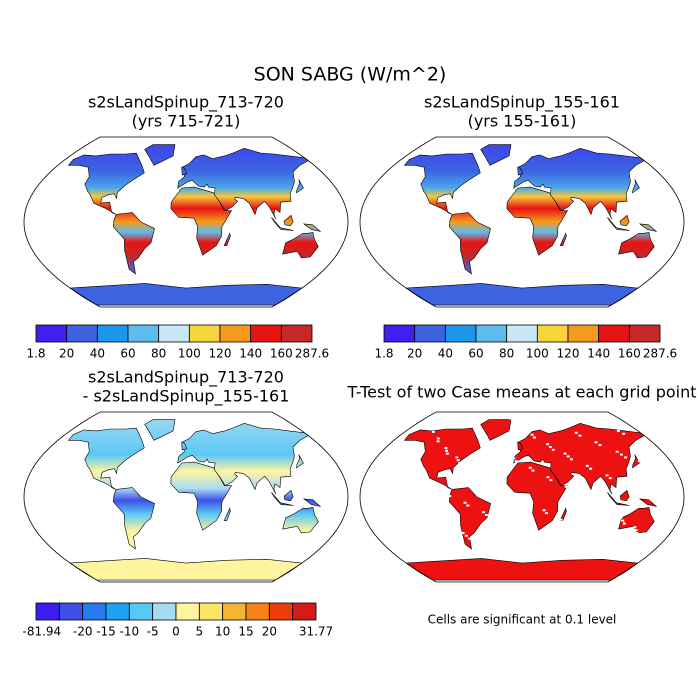 This screenshot has height=700, width=700. I want to click on panel-title: s2sLandSpinup_713-720, so click(186, 378).